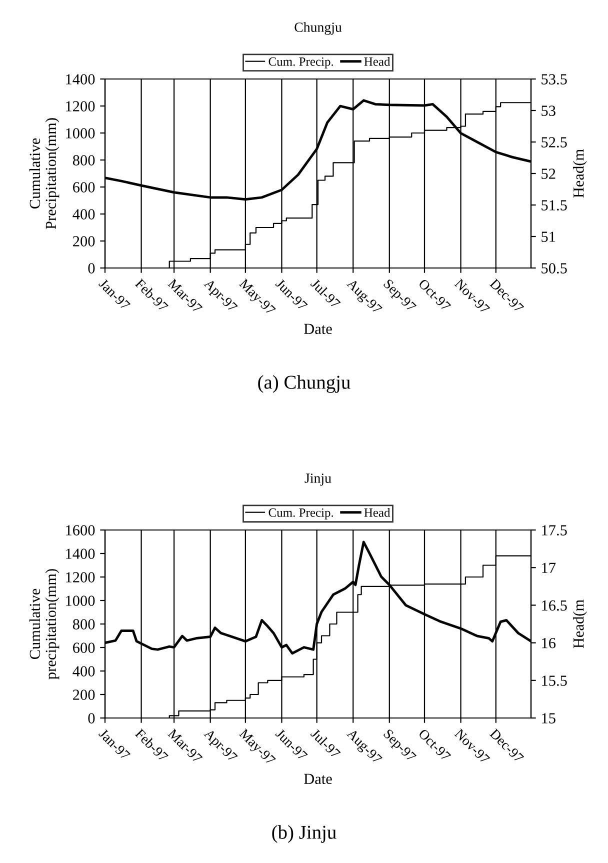 This screenshot has height=863, width=608. What do you see at coordinates (549, 111) in the screenshot?
I see `y2-tick-label: 53` at bounding box center [549, 111].